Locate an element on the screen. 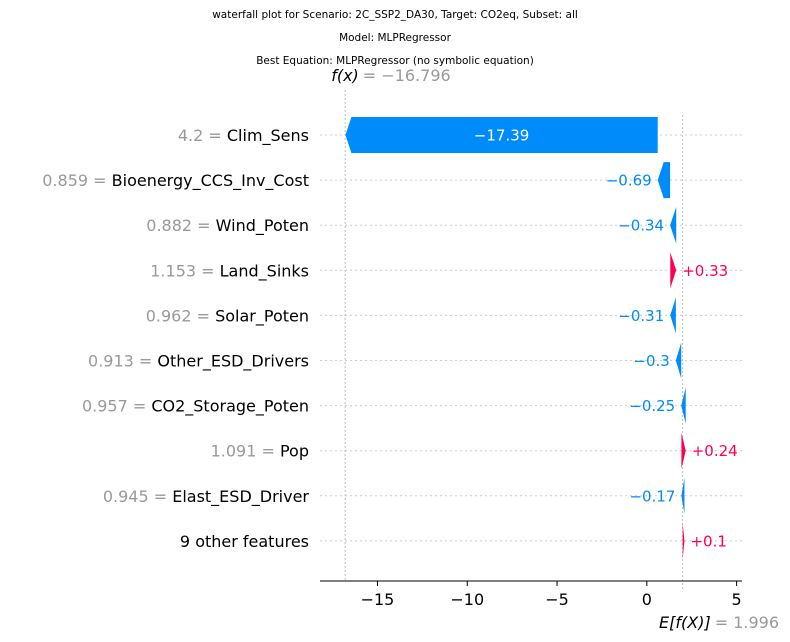 This screenshot has width=790, height=642. feature-value: 0.882 = is located at coordinates (180, 225).